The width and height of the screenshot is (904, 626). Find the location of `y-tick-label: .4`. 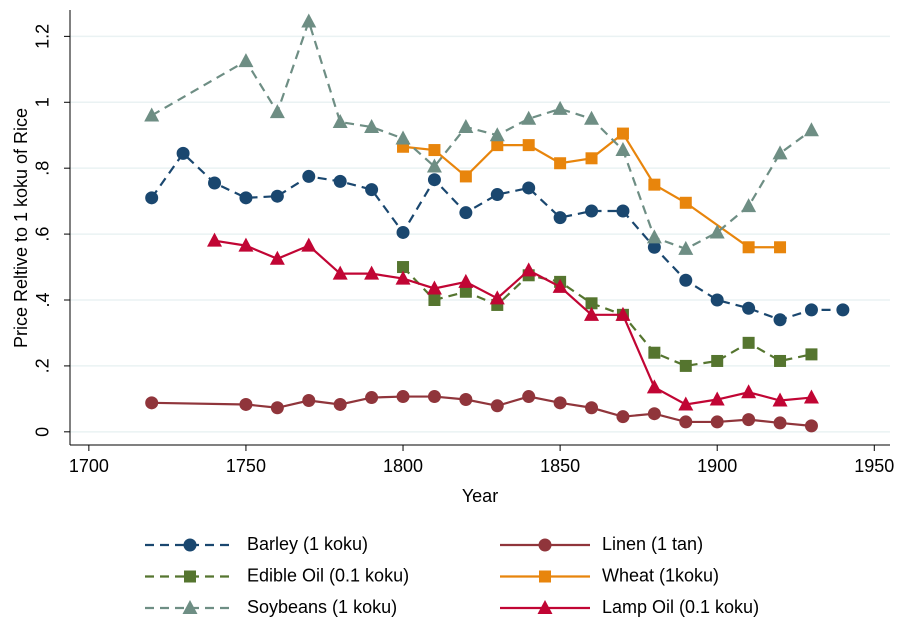

y-tick-label: .4 is located at coordinates (43, 299).